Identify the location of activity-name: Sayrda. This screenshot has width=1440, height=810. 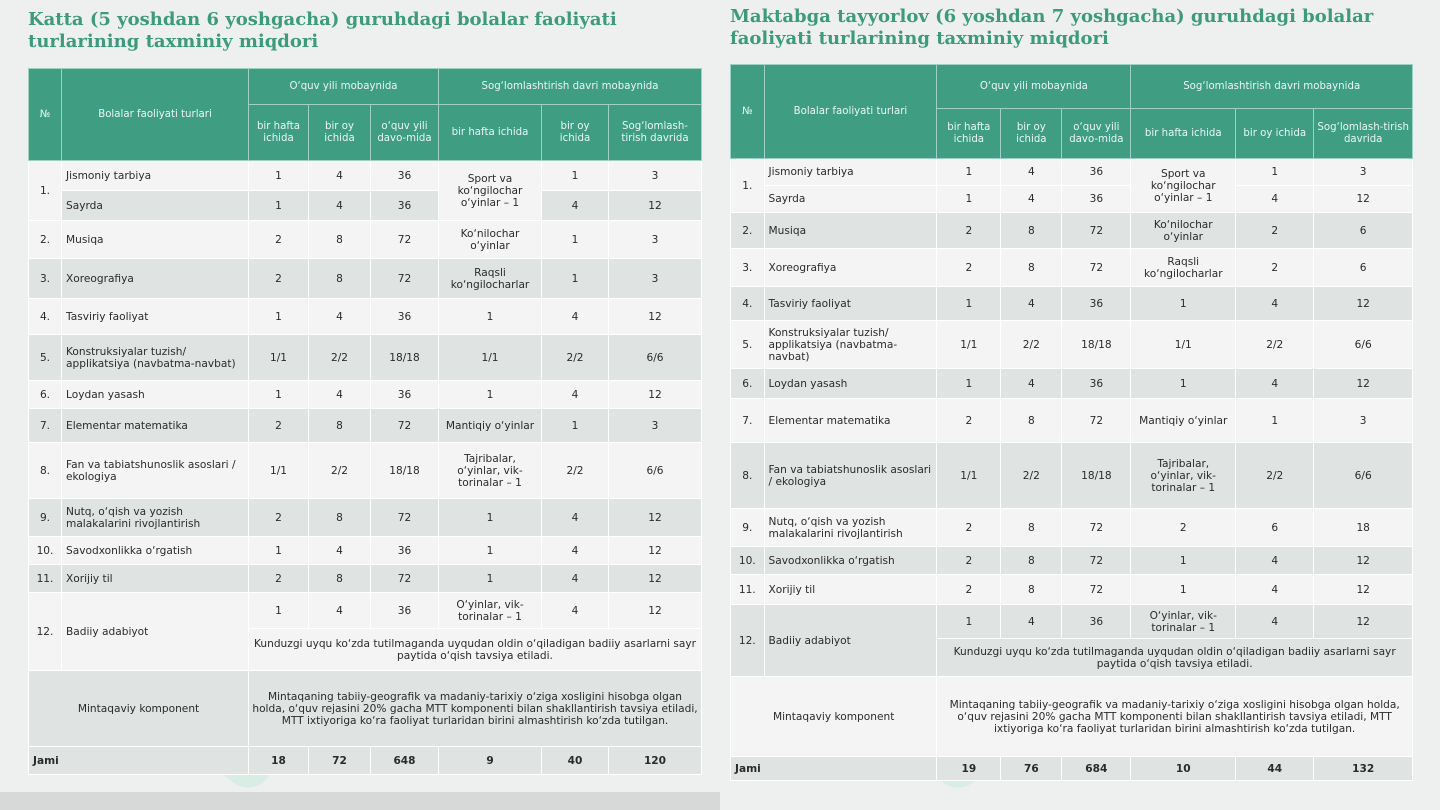
(850, 199).